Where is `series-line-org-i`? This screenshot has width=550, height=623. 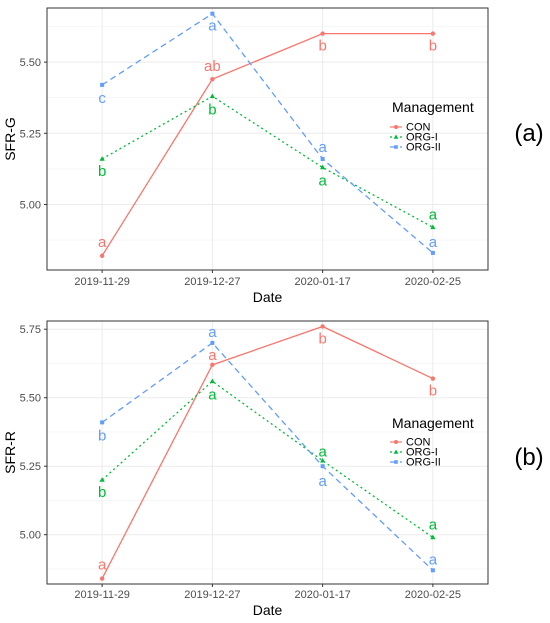 series-line-org-i is located at coordinates (267, 161).